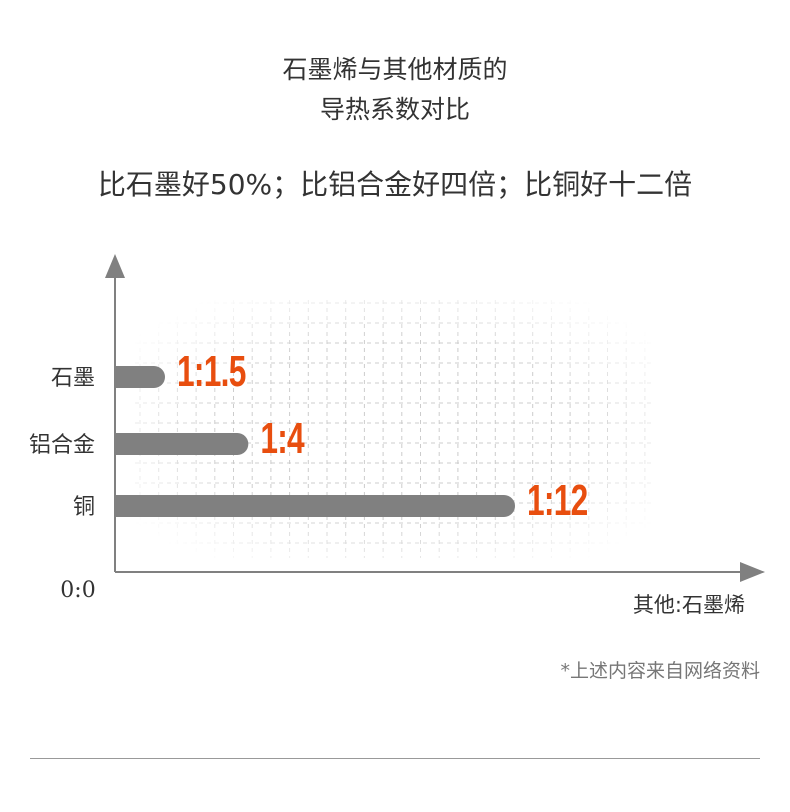 Image resolution: width=790 pixels, height=812 pixels. Describe the element at coordinates (84, 507) in the screenshot. I see `category-label: 铜` at that location.